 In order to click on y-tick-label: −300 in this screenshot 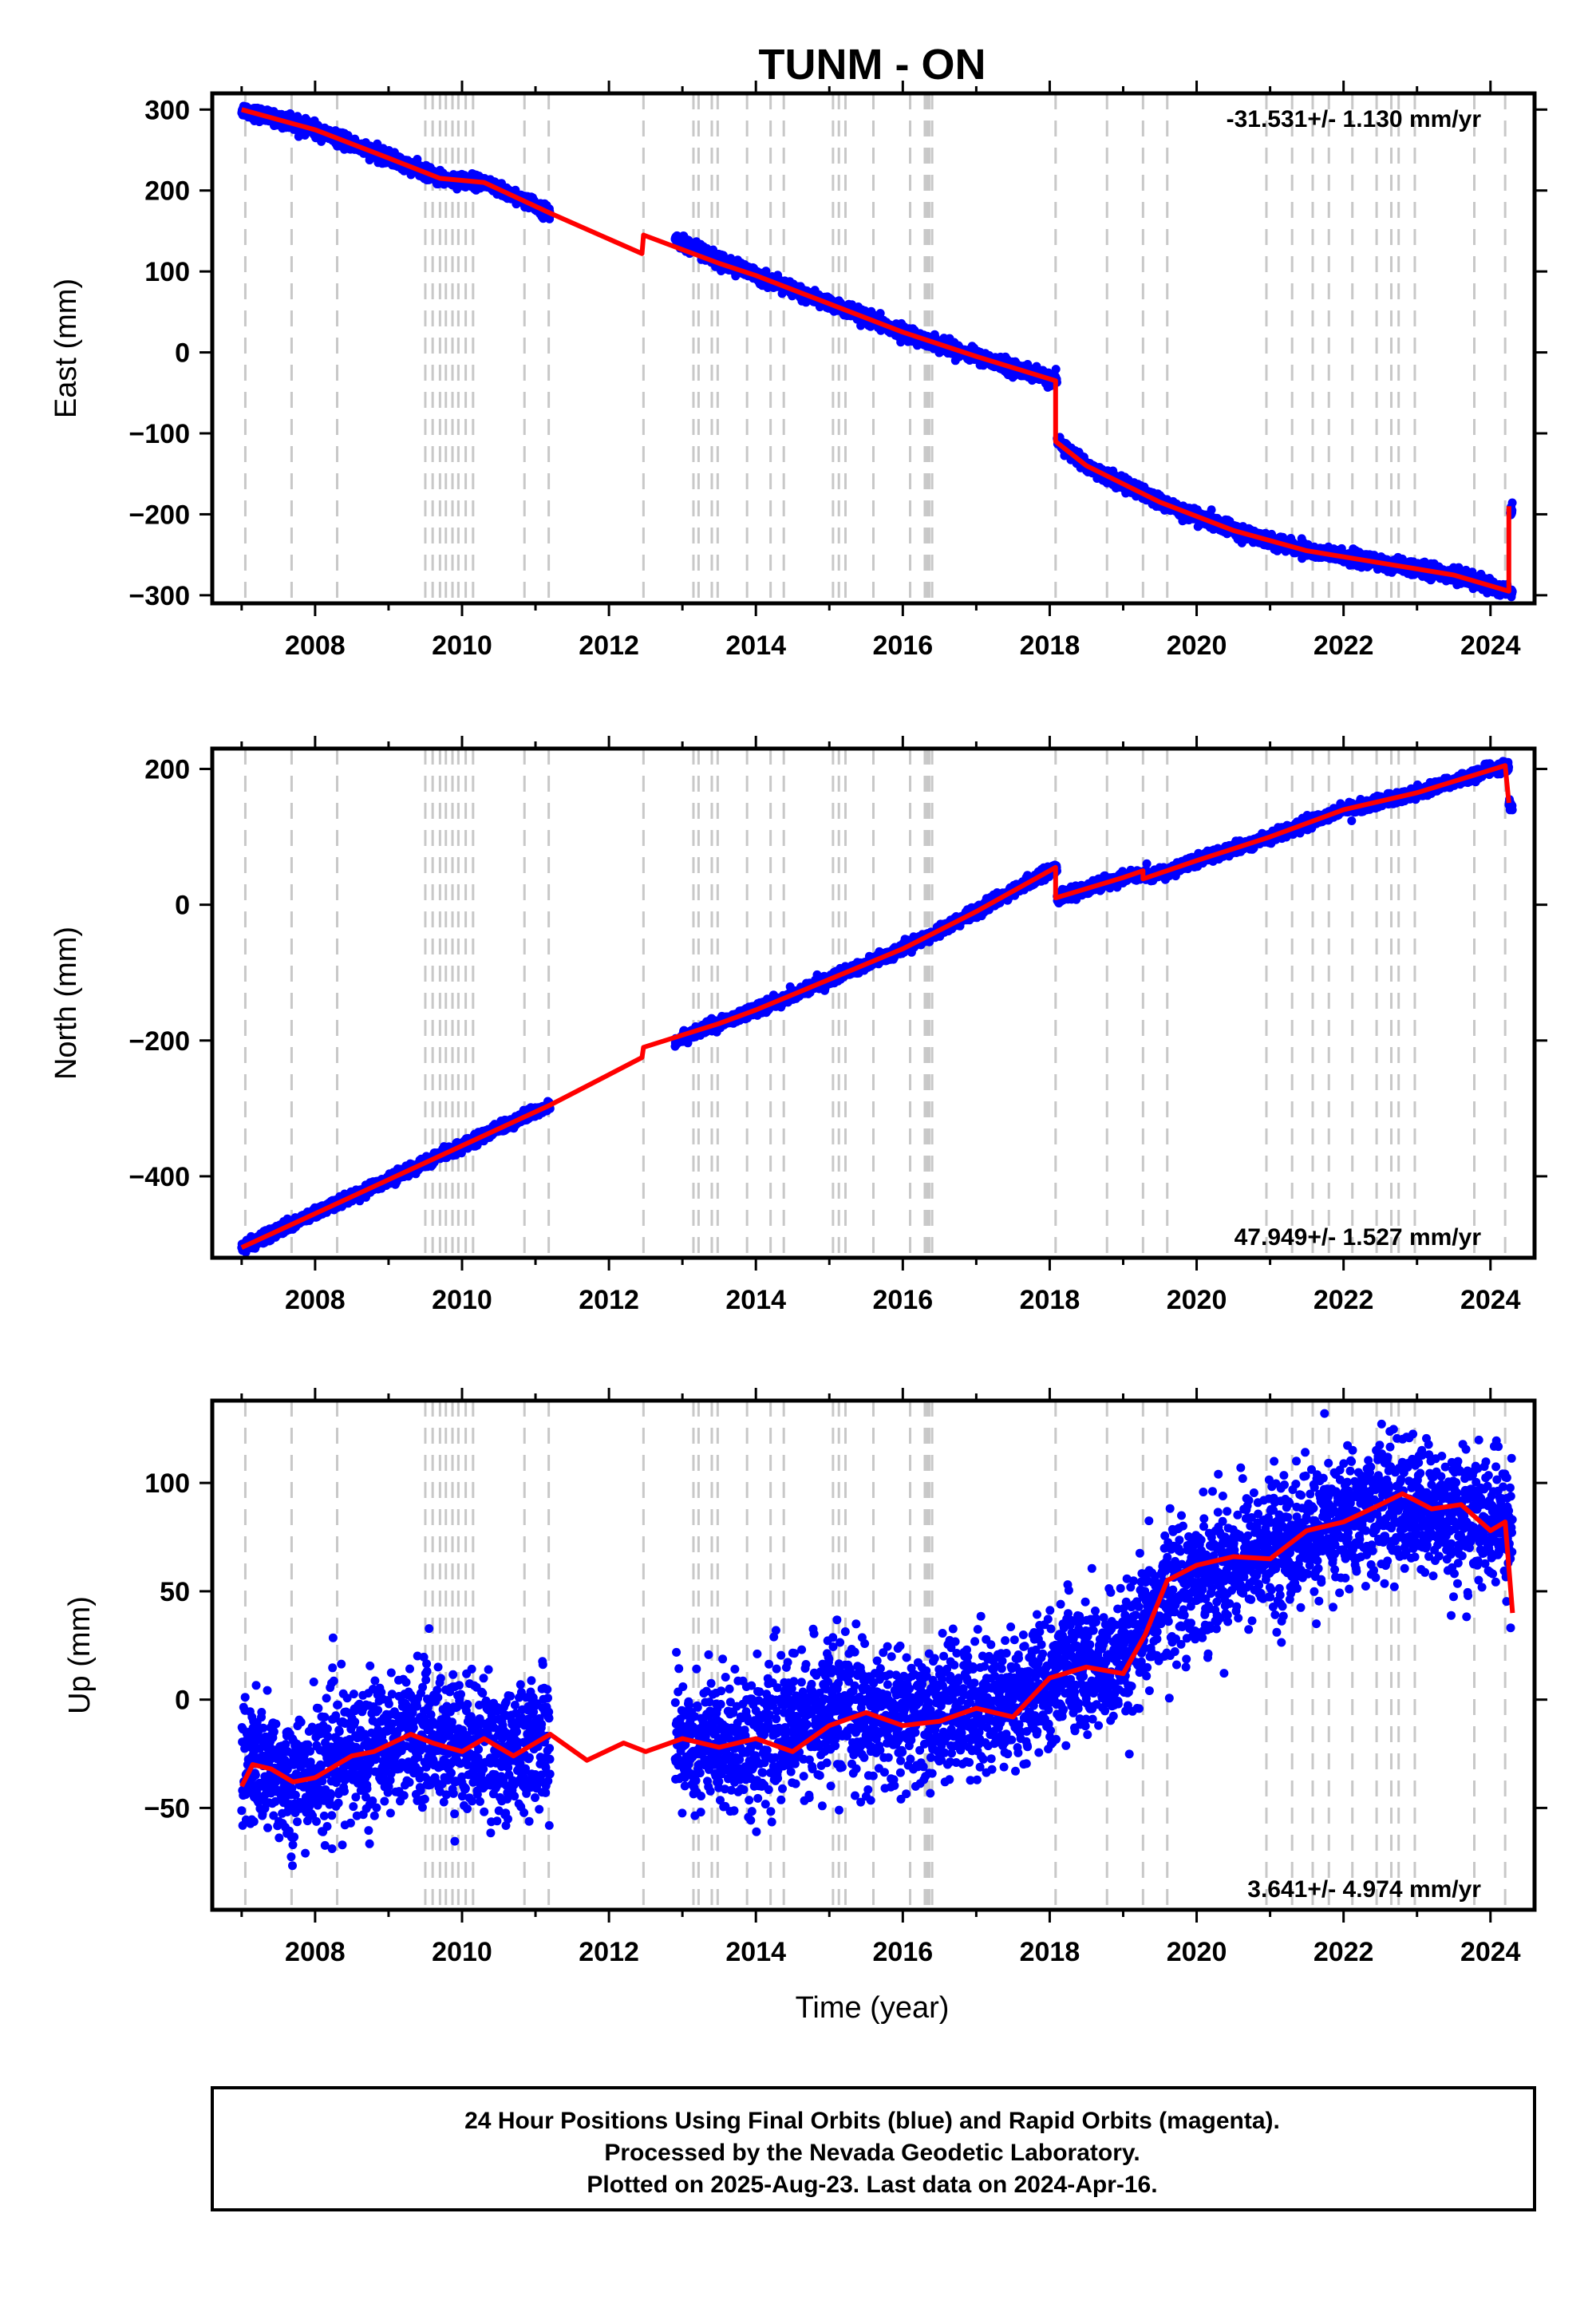, I will do `click(159, 596)`.